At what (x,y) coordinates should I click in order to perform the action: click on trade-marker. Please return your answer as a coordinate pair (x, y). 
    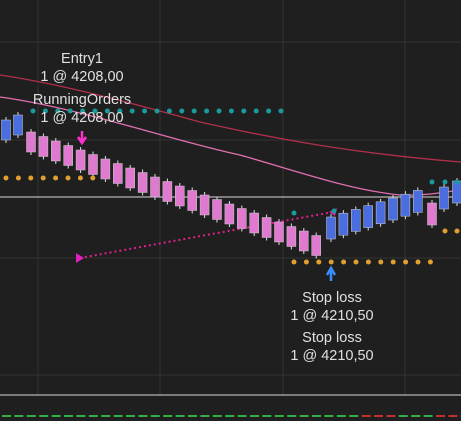
    Looking at the image, I should click on (80, 258).